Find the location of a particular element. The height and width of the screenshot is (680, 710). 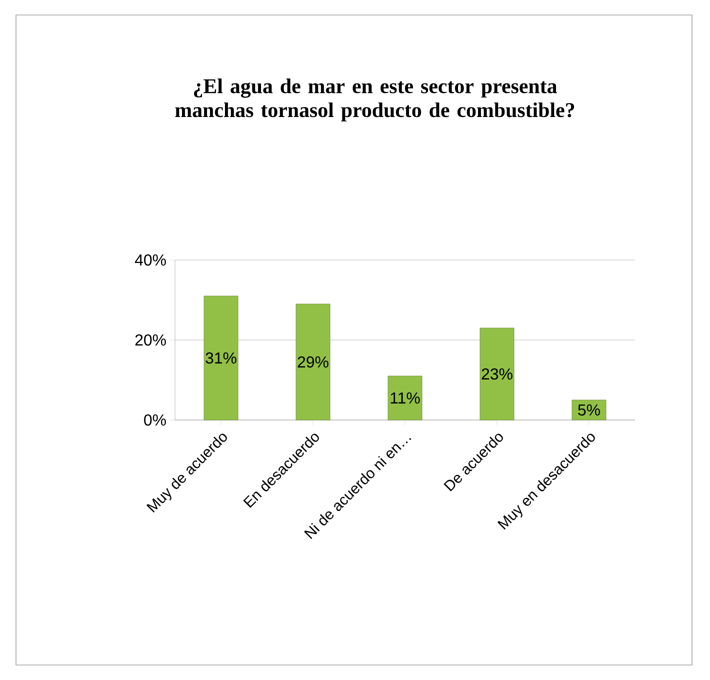

data-label: 5% is located at coordinates (589, 410).